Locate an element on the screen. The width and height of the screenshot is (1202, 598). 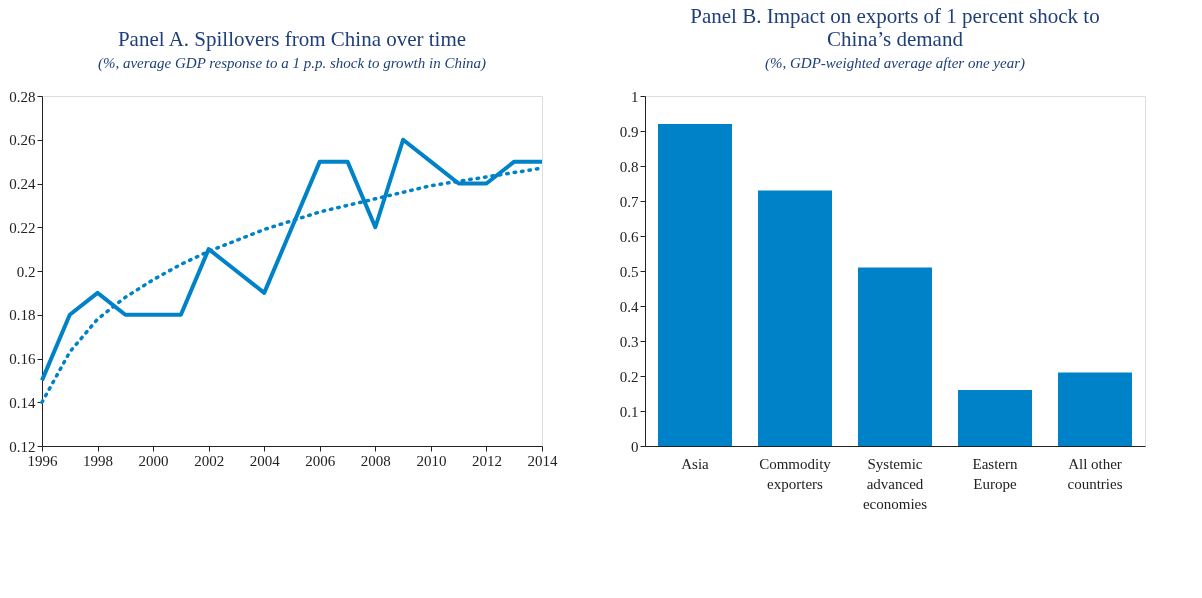
y-tick-label: 0.28 is located at coordinates (22, 96).